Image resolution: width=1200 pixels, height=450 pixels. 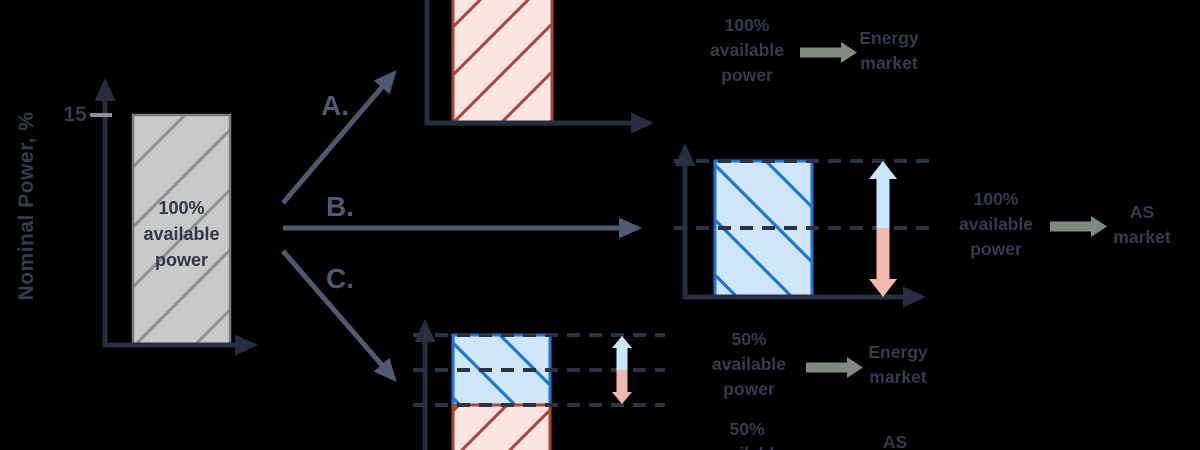 What do you see at coordinates (883, 194) in the screenshot?
I see `up-regulation-arrow-b` at bounding box center [883, 194].